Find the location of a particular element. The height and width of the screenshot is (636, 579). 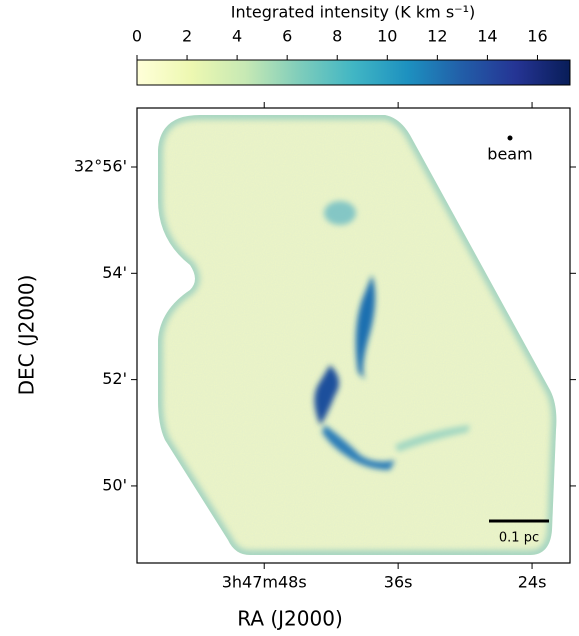

colorbar-tick-label: 6 is located at coordinates (287, 36).